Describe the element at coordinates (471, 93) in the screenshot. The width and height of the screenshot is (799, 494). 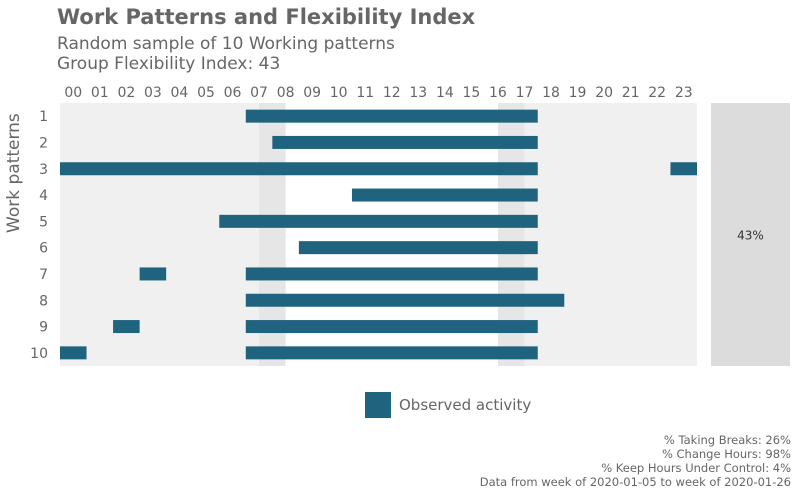
I see `x-tick-label: 15` at that location.